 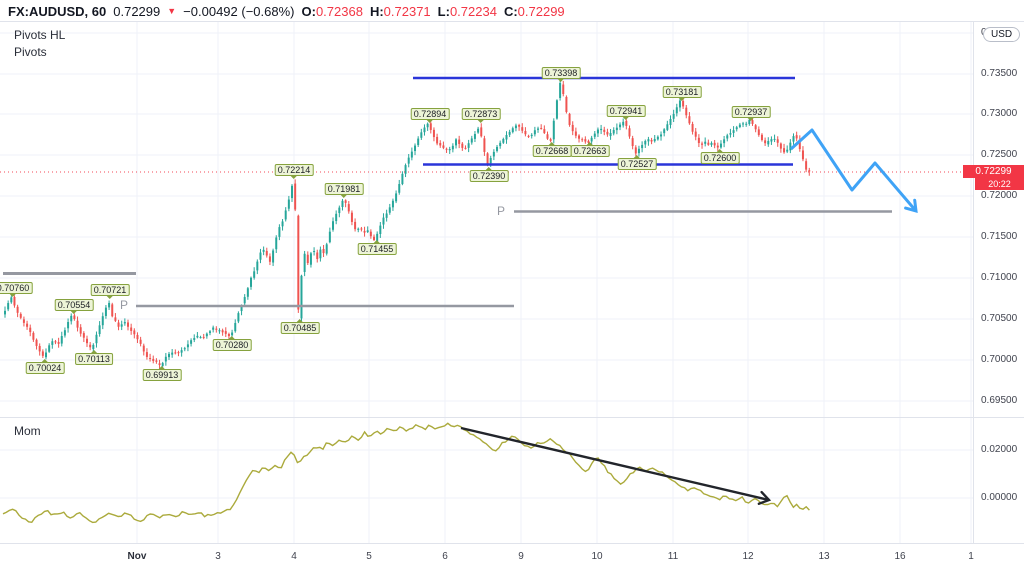 What do you see at coordinates (512, 558) in the screenshot?
I see `time-axis` at bounding box center [512, 558].